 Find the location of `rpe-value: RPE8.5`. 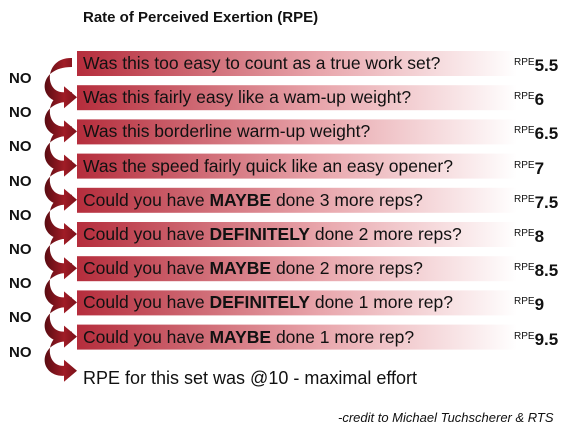

rpe-value: RPE8.5 is located at coordinates (536, 269).